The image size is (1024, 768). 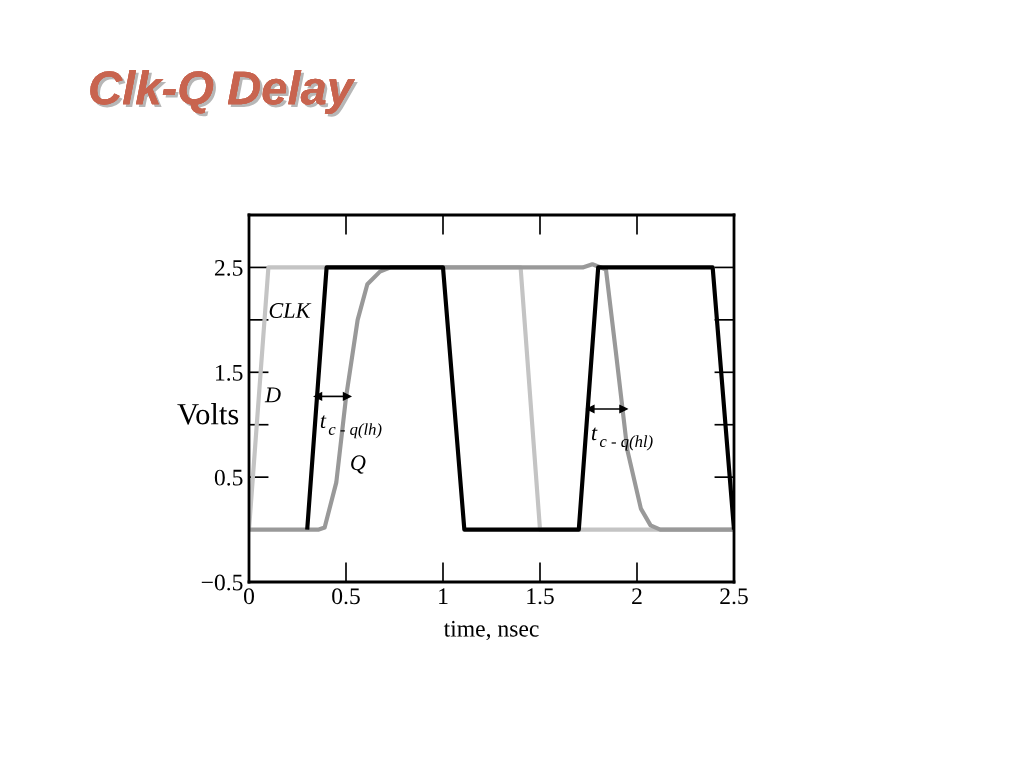 I want to click on y-tick-label: −0.5, so click(x=222, y=582).